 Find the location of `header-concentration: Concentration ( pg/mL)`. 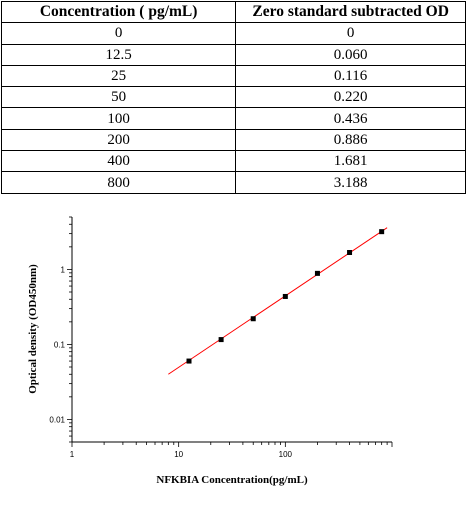

header-concentration: Concentration ( pg/mL) is located at coordinates (118, 12).